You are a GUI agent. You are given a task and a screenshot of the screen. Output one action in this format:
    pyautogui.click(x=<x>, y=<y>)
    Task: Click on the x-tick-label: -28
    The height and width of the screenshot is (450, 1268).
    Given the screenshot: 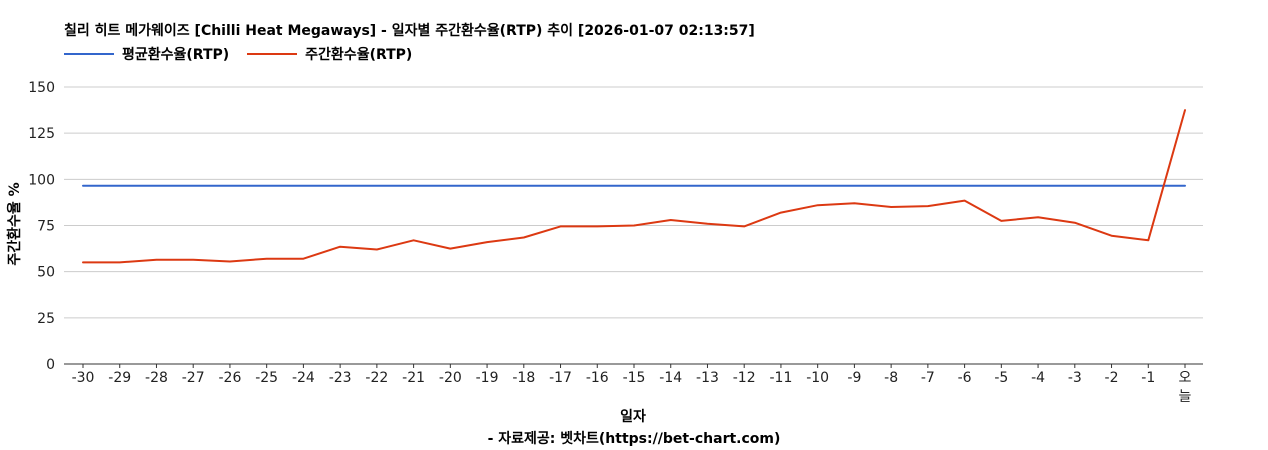 What is the action you would take?
    pyautogui.click(x=156, y=378)
    